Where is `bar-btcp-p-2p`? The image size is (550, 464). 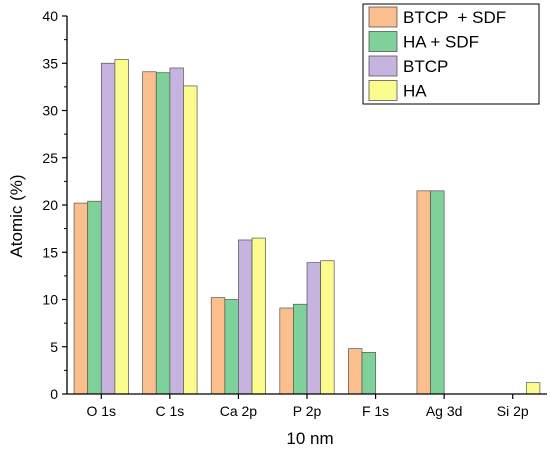
bar-btcp-p-2p is located at coordinates (313, 328).